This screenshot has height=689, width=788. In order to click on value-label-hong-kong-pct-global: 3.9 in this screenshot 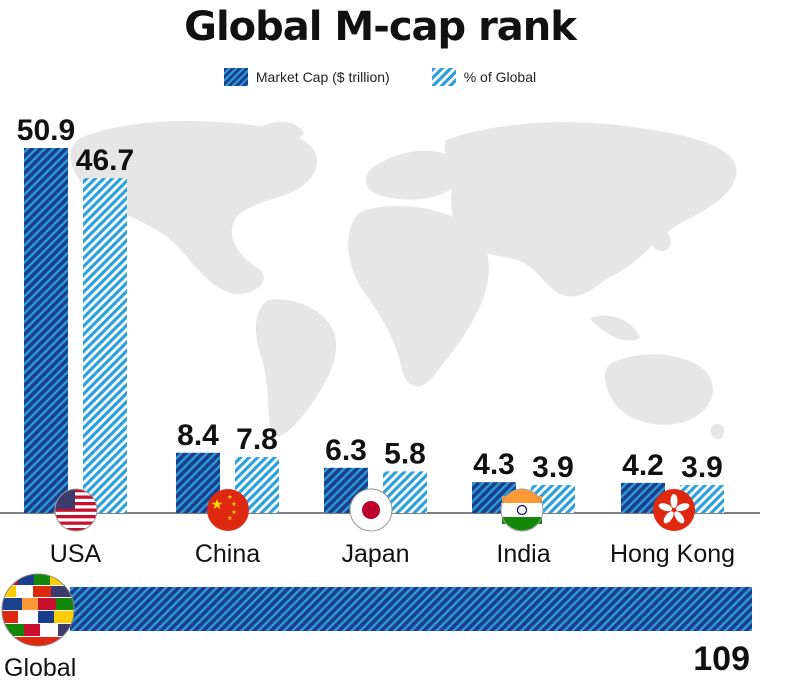, I will do `click(702, 467)`.